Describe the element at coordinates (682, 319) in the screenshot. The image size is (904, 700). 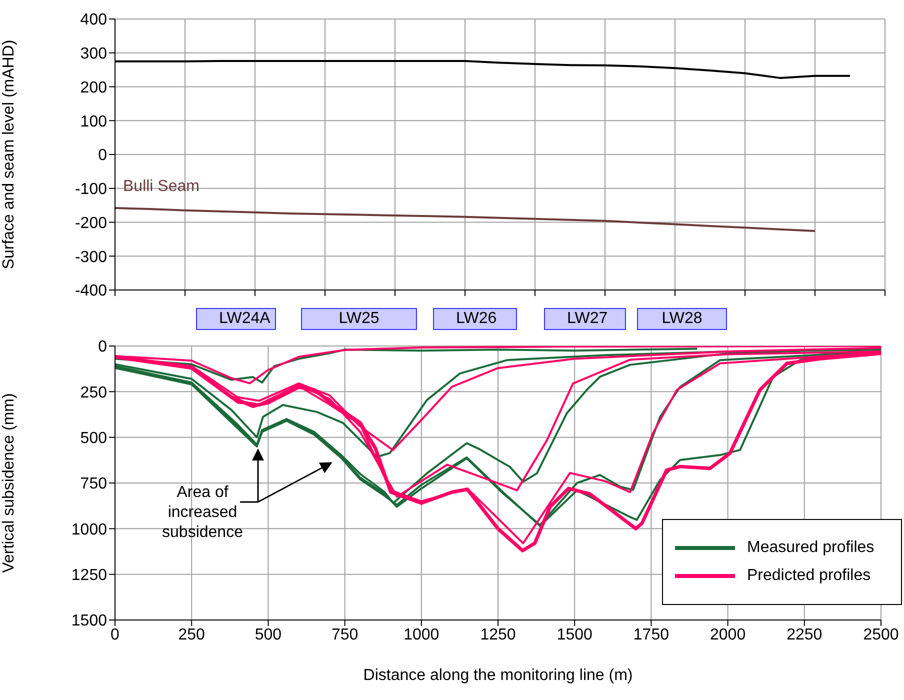
I see `text: LW28` at that location.